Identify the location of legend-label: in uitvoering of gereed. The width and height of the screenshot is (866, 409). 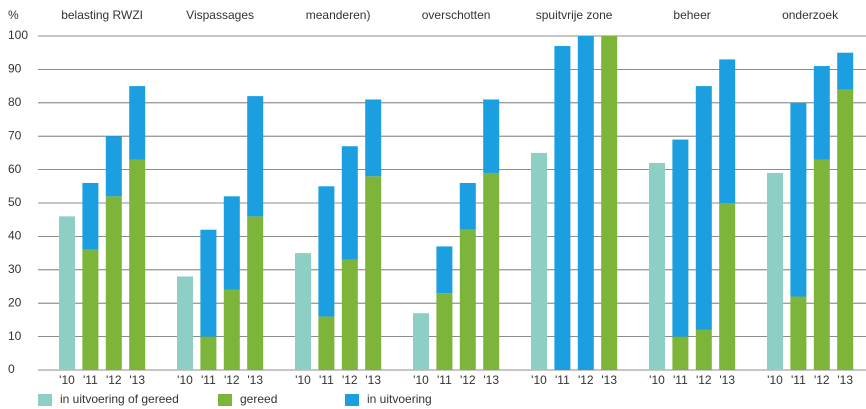
(119, 399).